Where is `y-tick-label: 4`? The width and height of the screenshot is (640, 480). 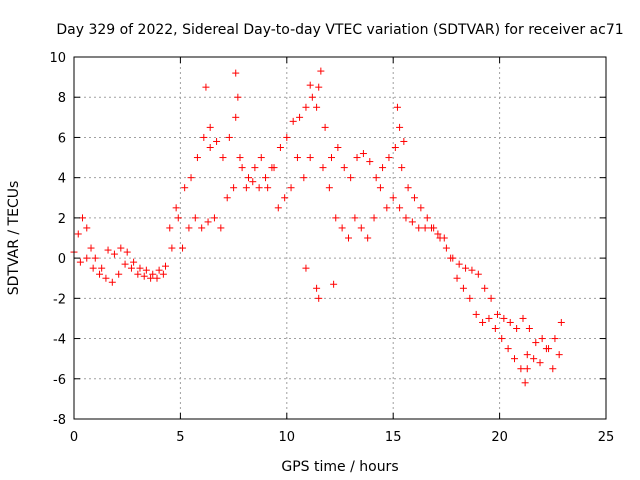 y-tick-label: 4 is located at coordinates (62, 179).